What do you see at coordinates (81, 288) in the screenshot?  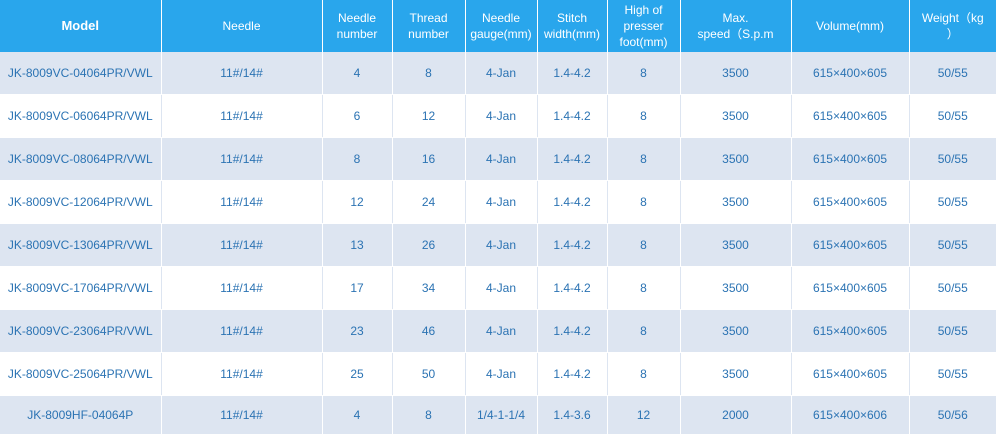 I see `model-cell: JK-8009VC-17064PR/VWL` at bounding box center [81, 288].